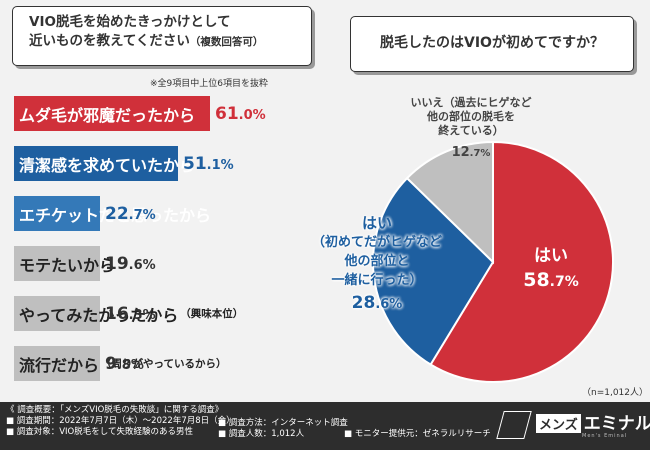 The width and height of the screenshot is (650, 450). I want to click on pie-slice-label: はい 58.7%, so click(551, 269).